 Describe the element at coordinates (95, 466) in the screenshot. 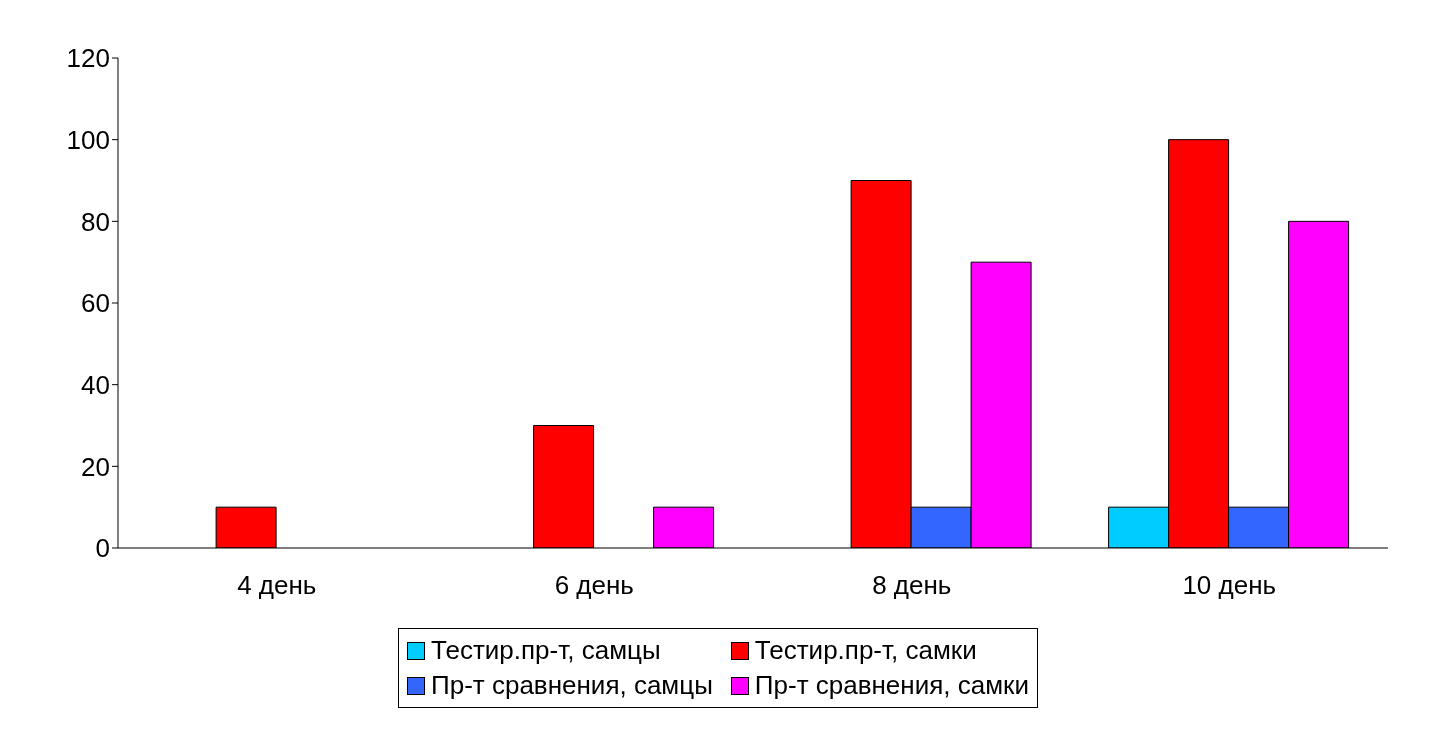

I see `y-tick-label: 20` at that location.